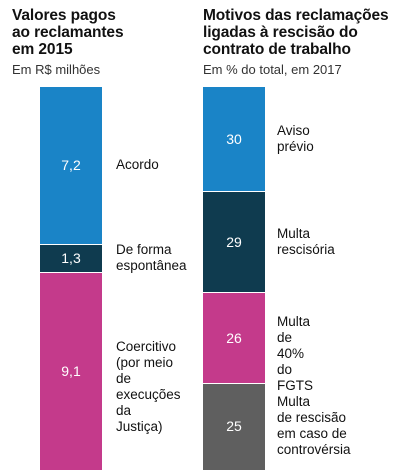 This screenshot has height=475, width=400. Describe the element at coordinates (295, 139) in the screenshot. I see `right-category-label: Aviso prévio` at that location.